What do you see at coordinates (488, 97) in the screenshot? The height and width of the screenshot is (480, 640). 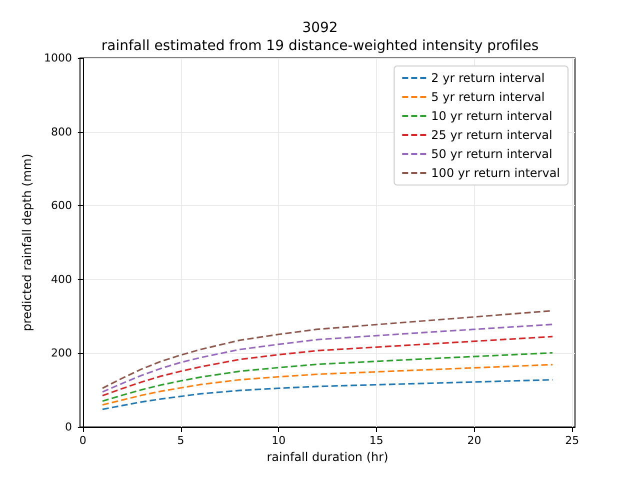 I see `legend-label: 5 yr return interval` at bounding box center [488, 97].